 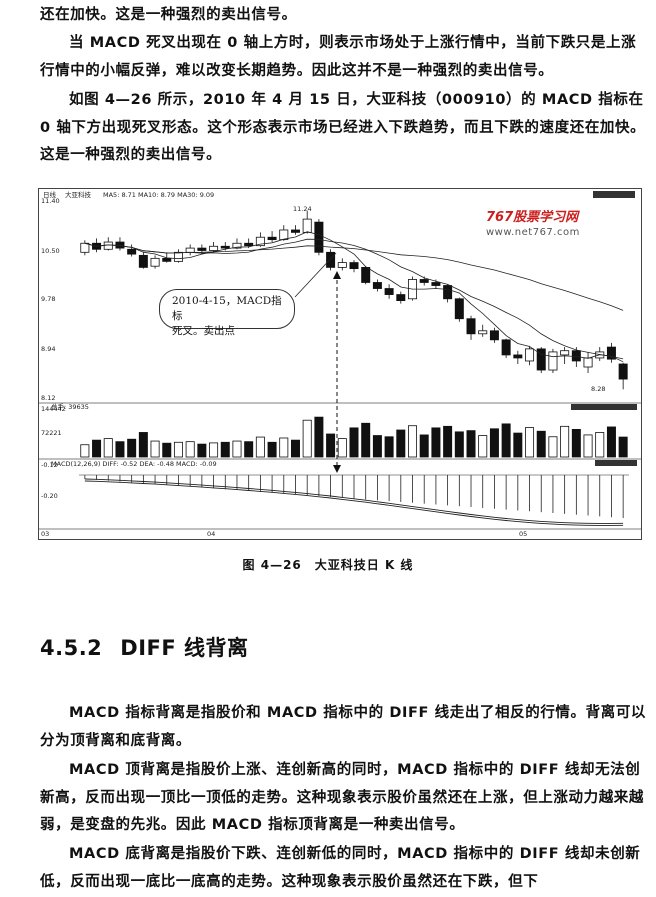 I want to click on chart-tag-macd, so click(x=616, y=463).